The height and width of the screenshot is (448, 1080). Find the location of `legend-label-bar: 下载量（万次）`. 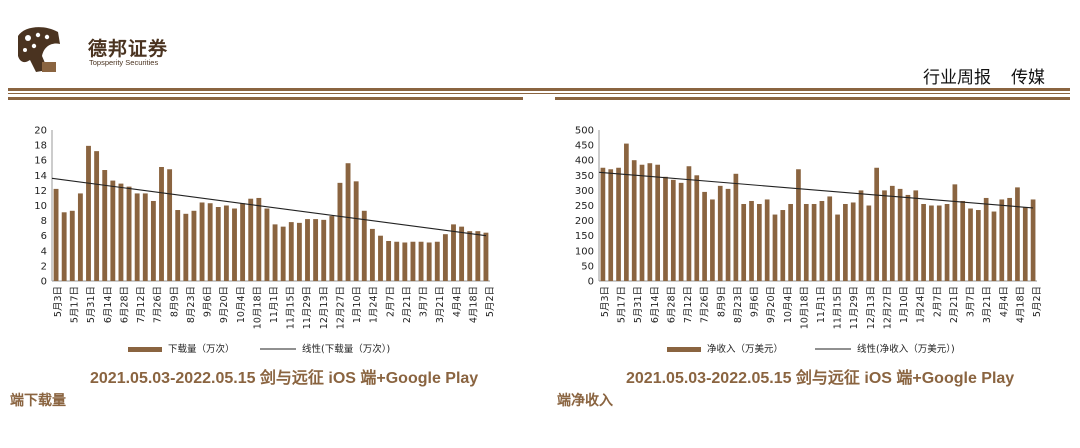

legend-label-bar: 下载量（万次） is located at coordinates (201, 349).